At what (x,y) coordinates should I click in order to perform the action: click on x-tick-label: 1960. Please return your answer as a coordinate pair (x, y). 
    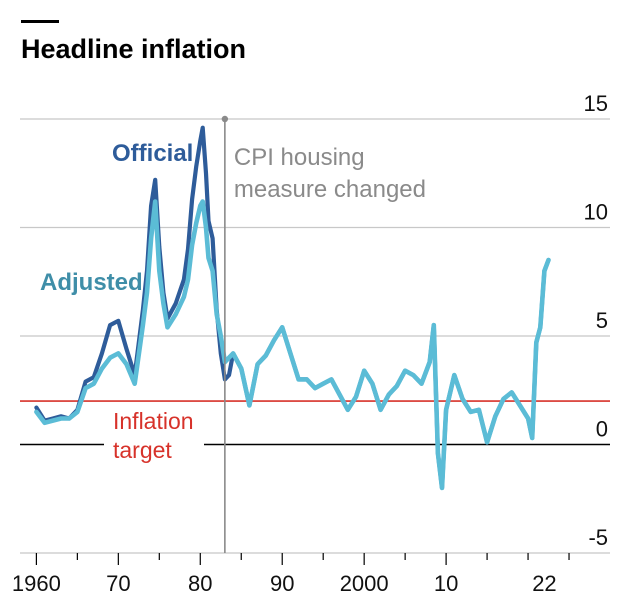
    Looking at the image, I should click on (36, 583).